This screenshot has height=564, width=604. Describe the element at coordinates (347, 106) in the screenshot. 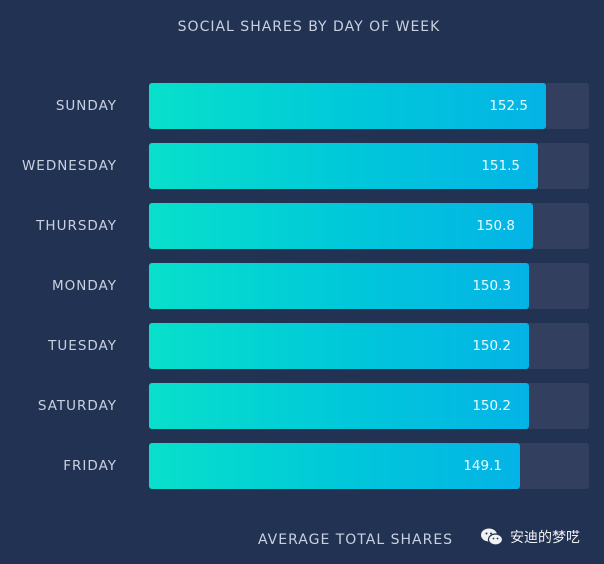

I see `bar: 152.5` at that location.